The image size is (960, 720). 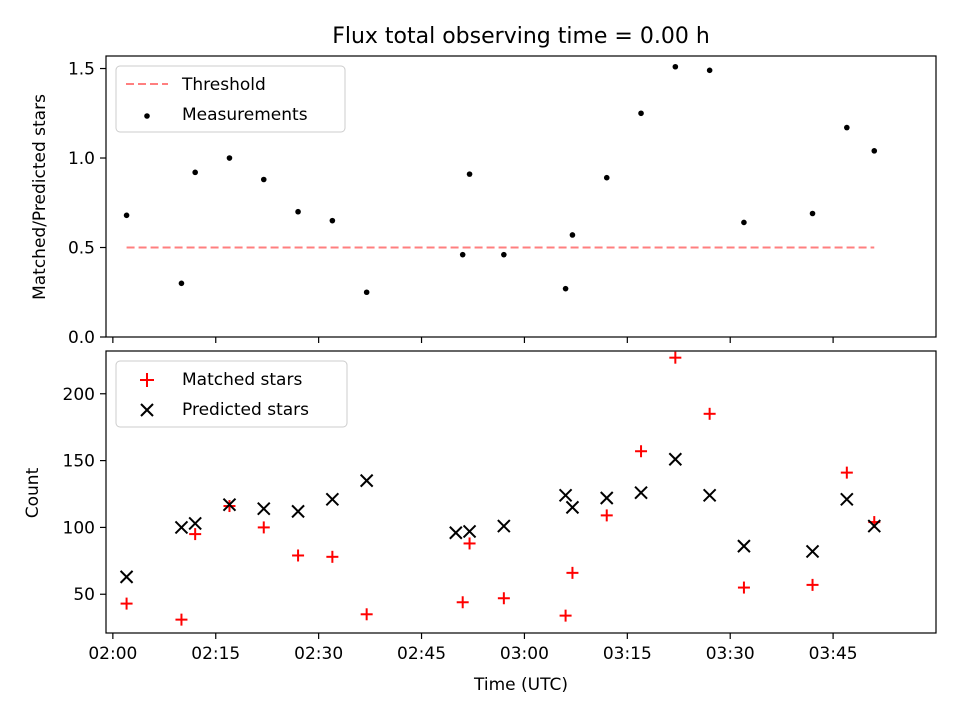 I want to click on top-y-tick-label: 0.0, so click(x=81, y=338).